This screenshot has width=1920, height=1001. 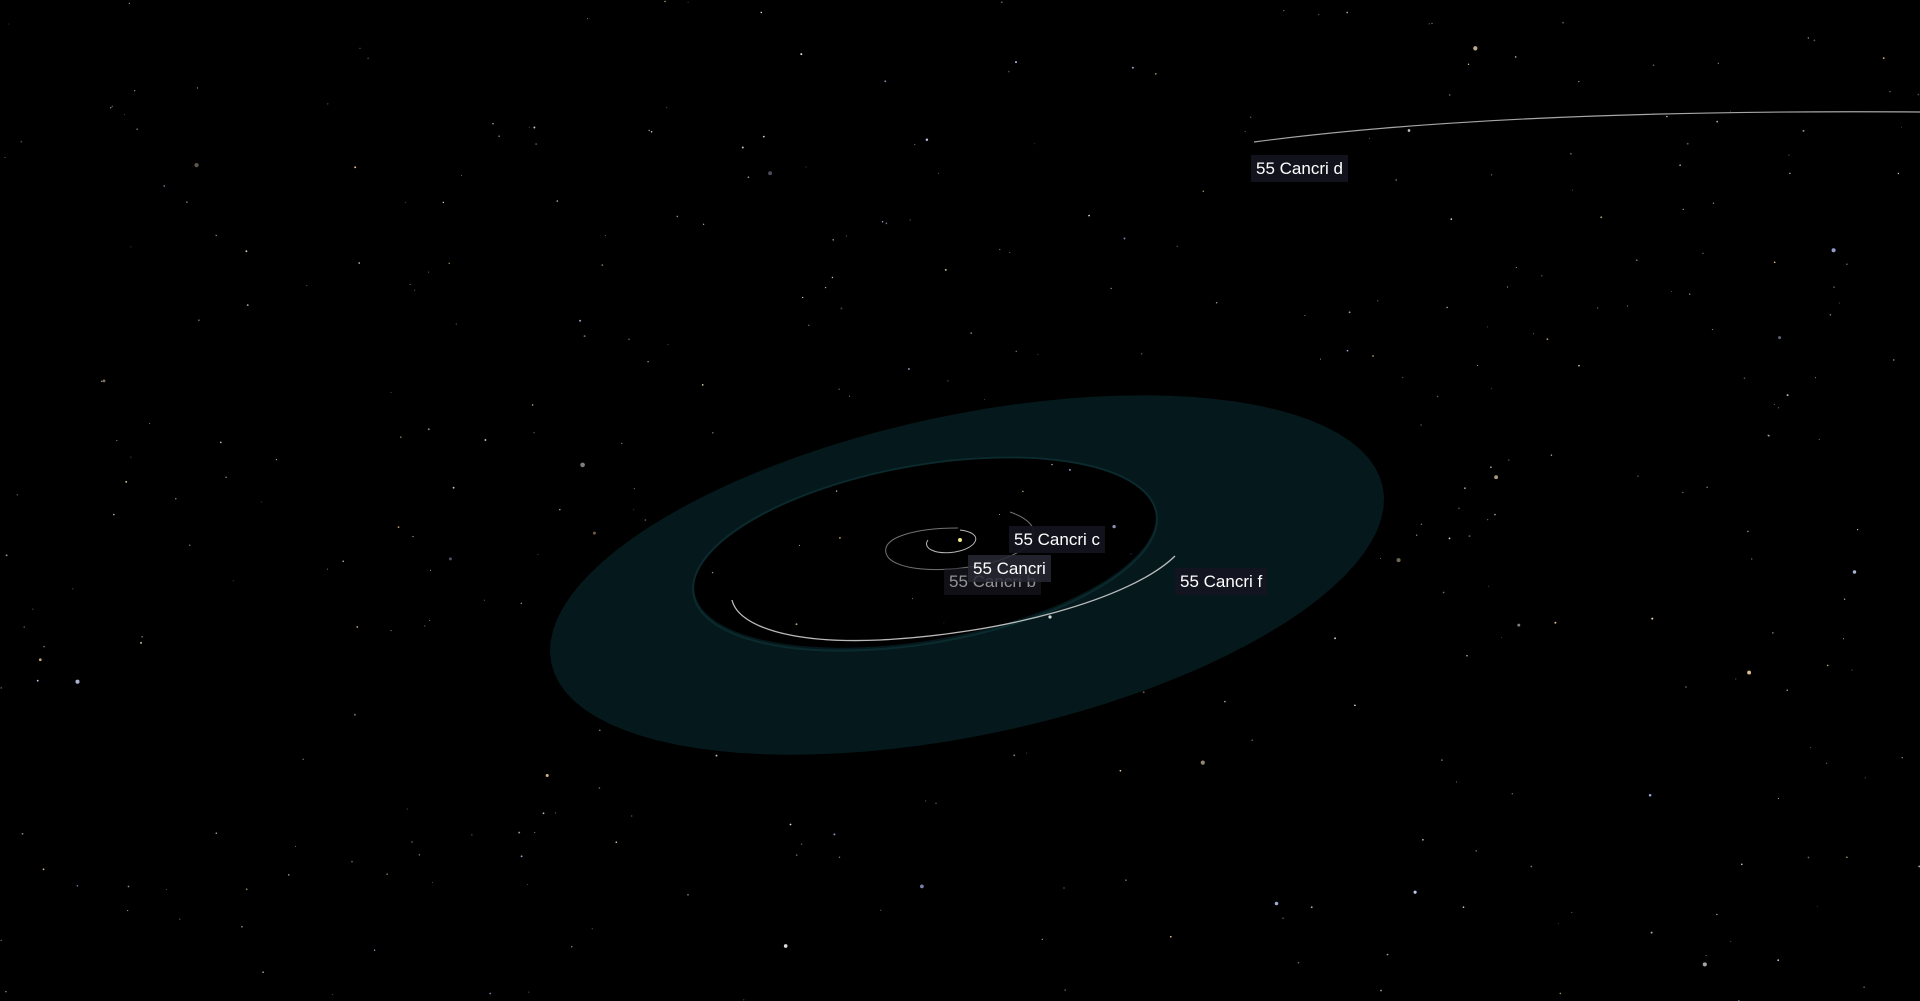 What do you see at coordinates (1221, 581) in the screenshot?
I see `label-55-cancri-f: 55 Cancri f` at bounding box center [1221, 581].